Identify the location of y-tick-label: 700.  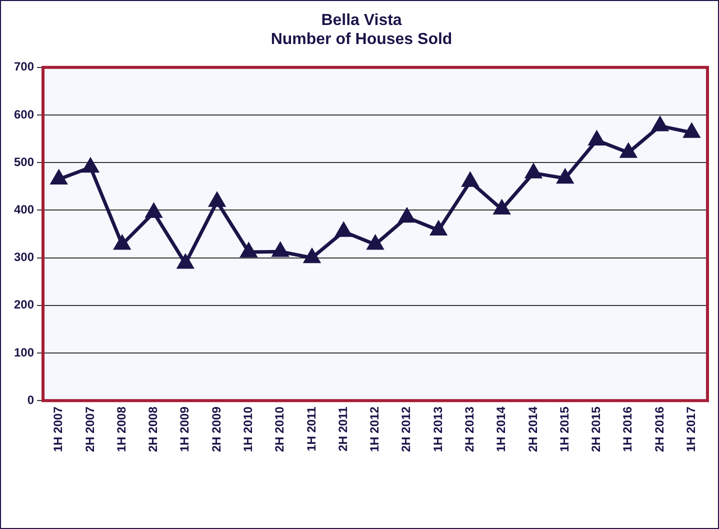
(24, 67).